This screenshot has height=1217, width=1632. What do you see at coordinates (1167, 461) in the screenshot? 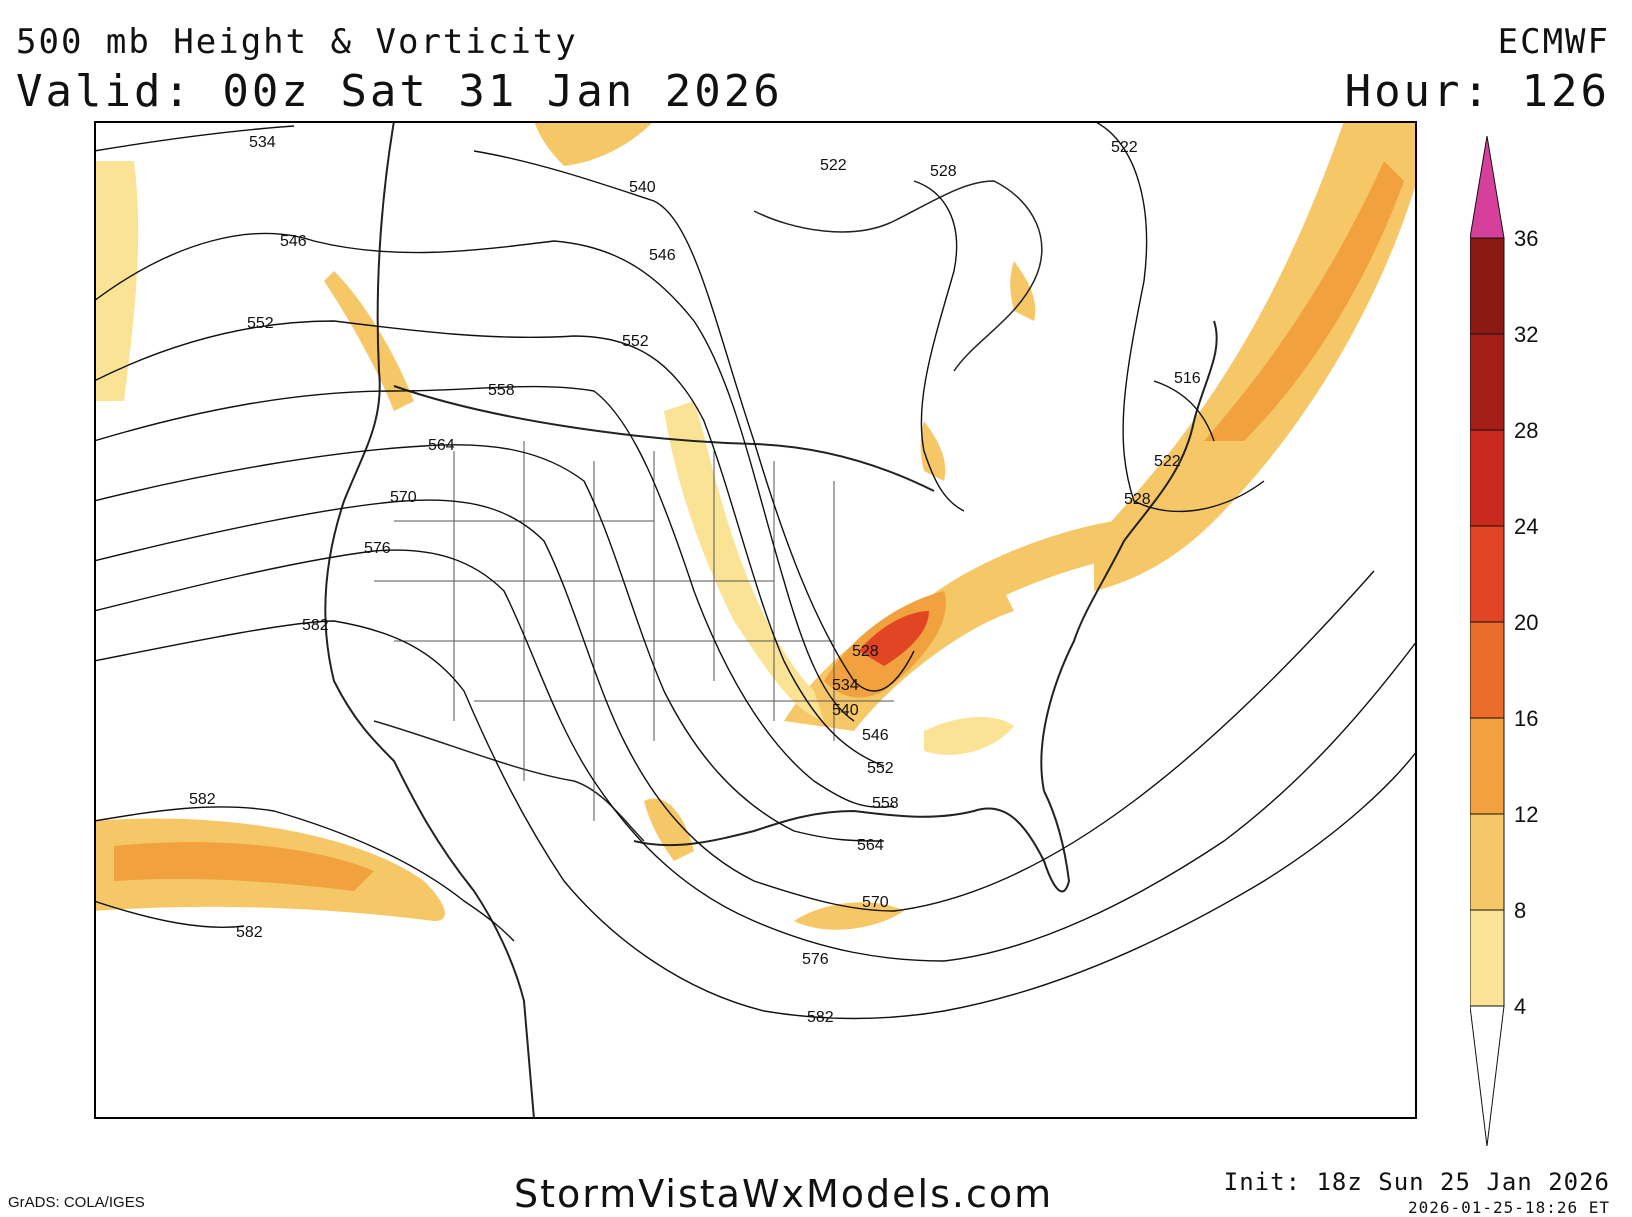
I see `label-522-atlantic: 522` at bounding box center [1167, 461].